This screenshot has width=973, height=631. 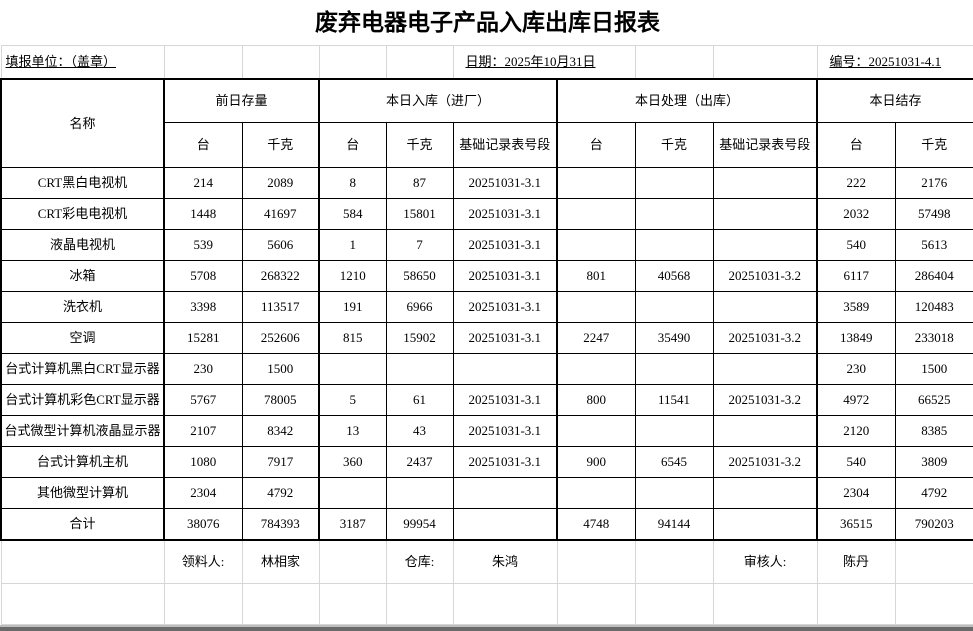 I want to click on warehouse-name: 朱鸿, so click(x=505, y=561).